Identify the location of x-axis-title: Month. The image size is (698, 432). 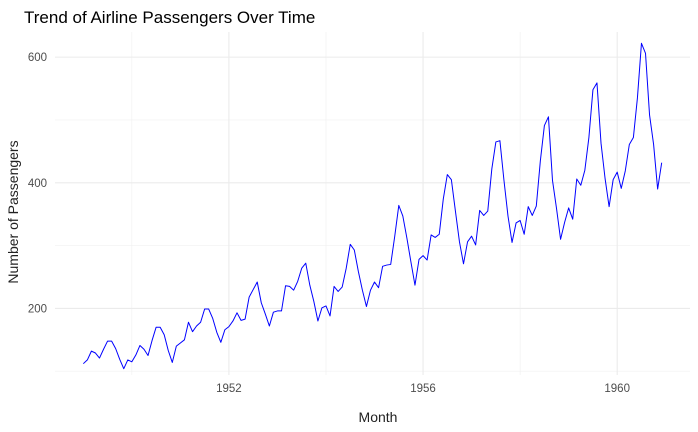
(378, 417).